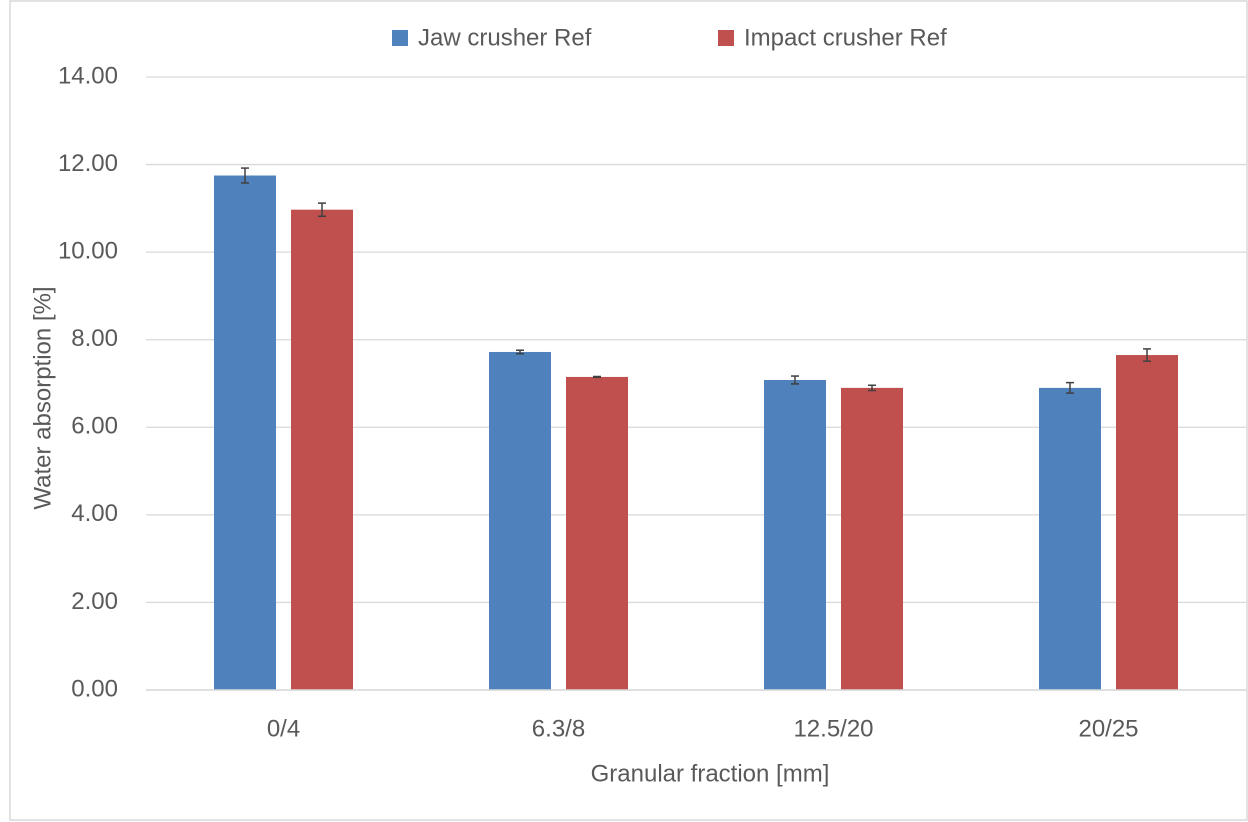 The image size is (1248, 822). What do you see at coordinates (283, 728) in the screenshot?
I see `x-tick-label: 0/4` at bounding box center [283, 728].